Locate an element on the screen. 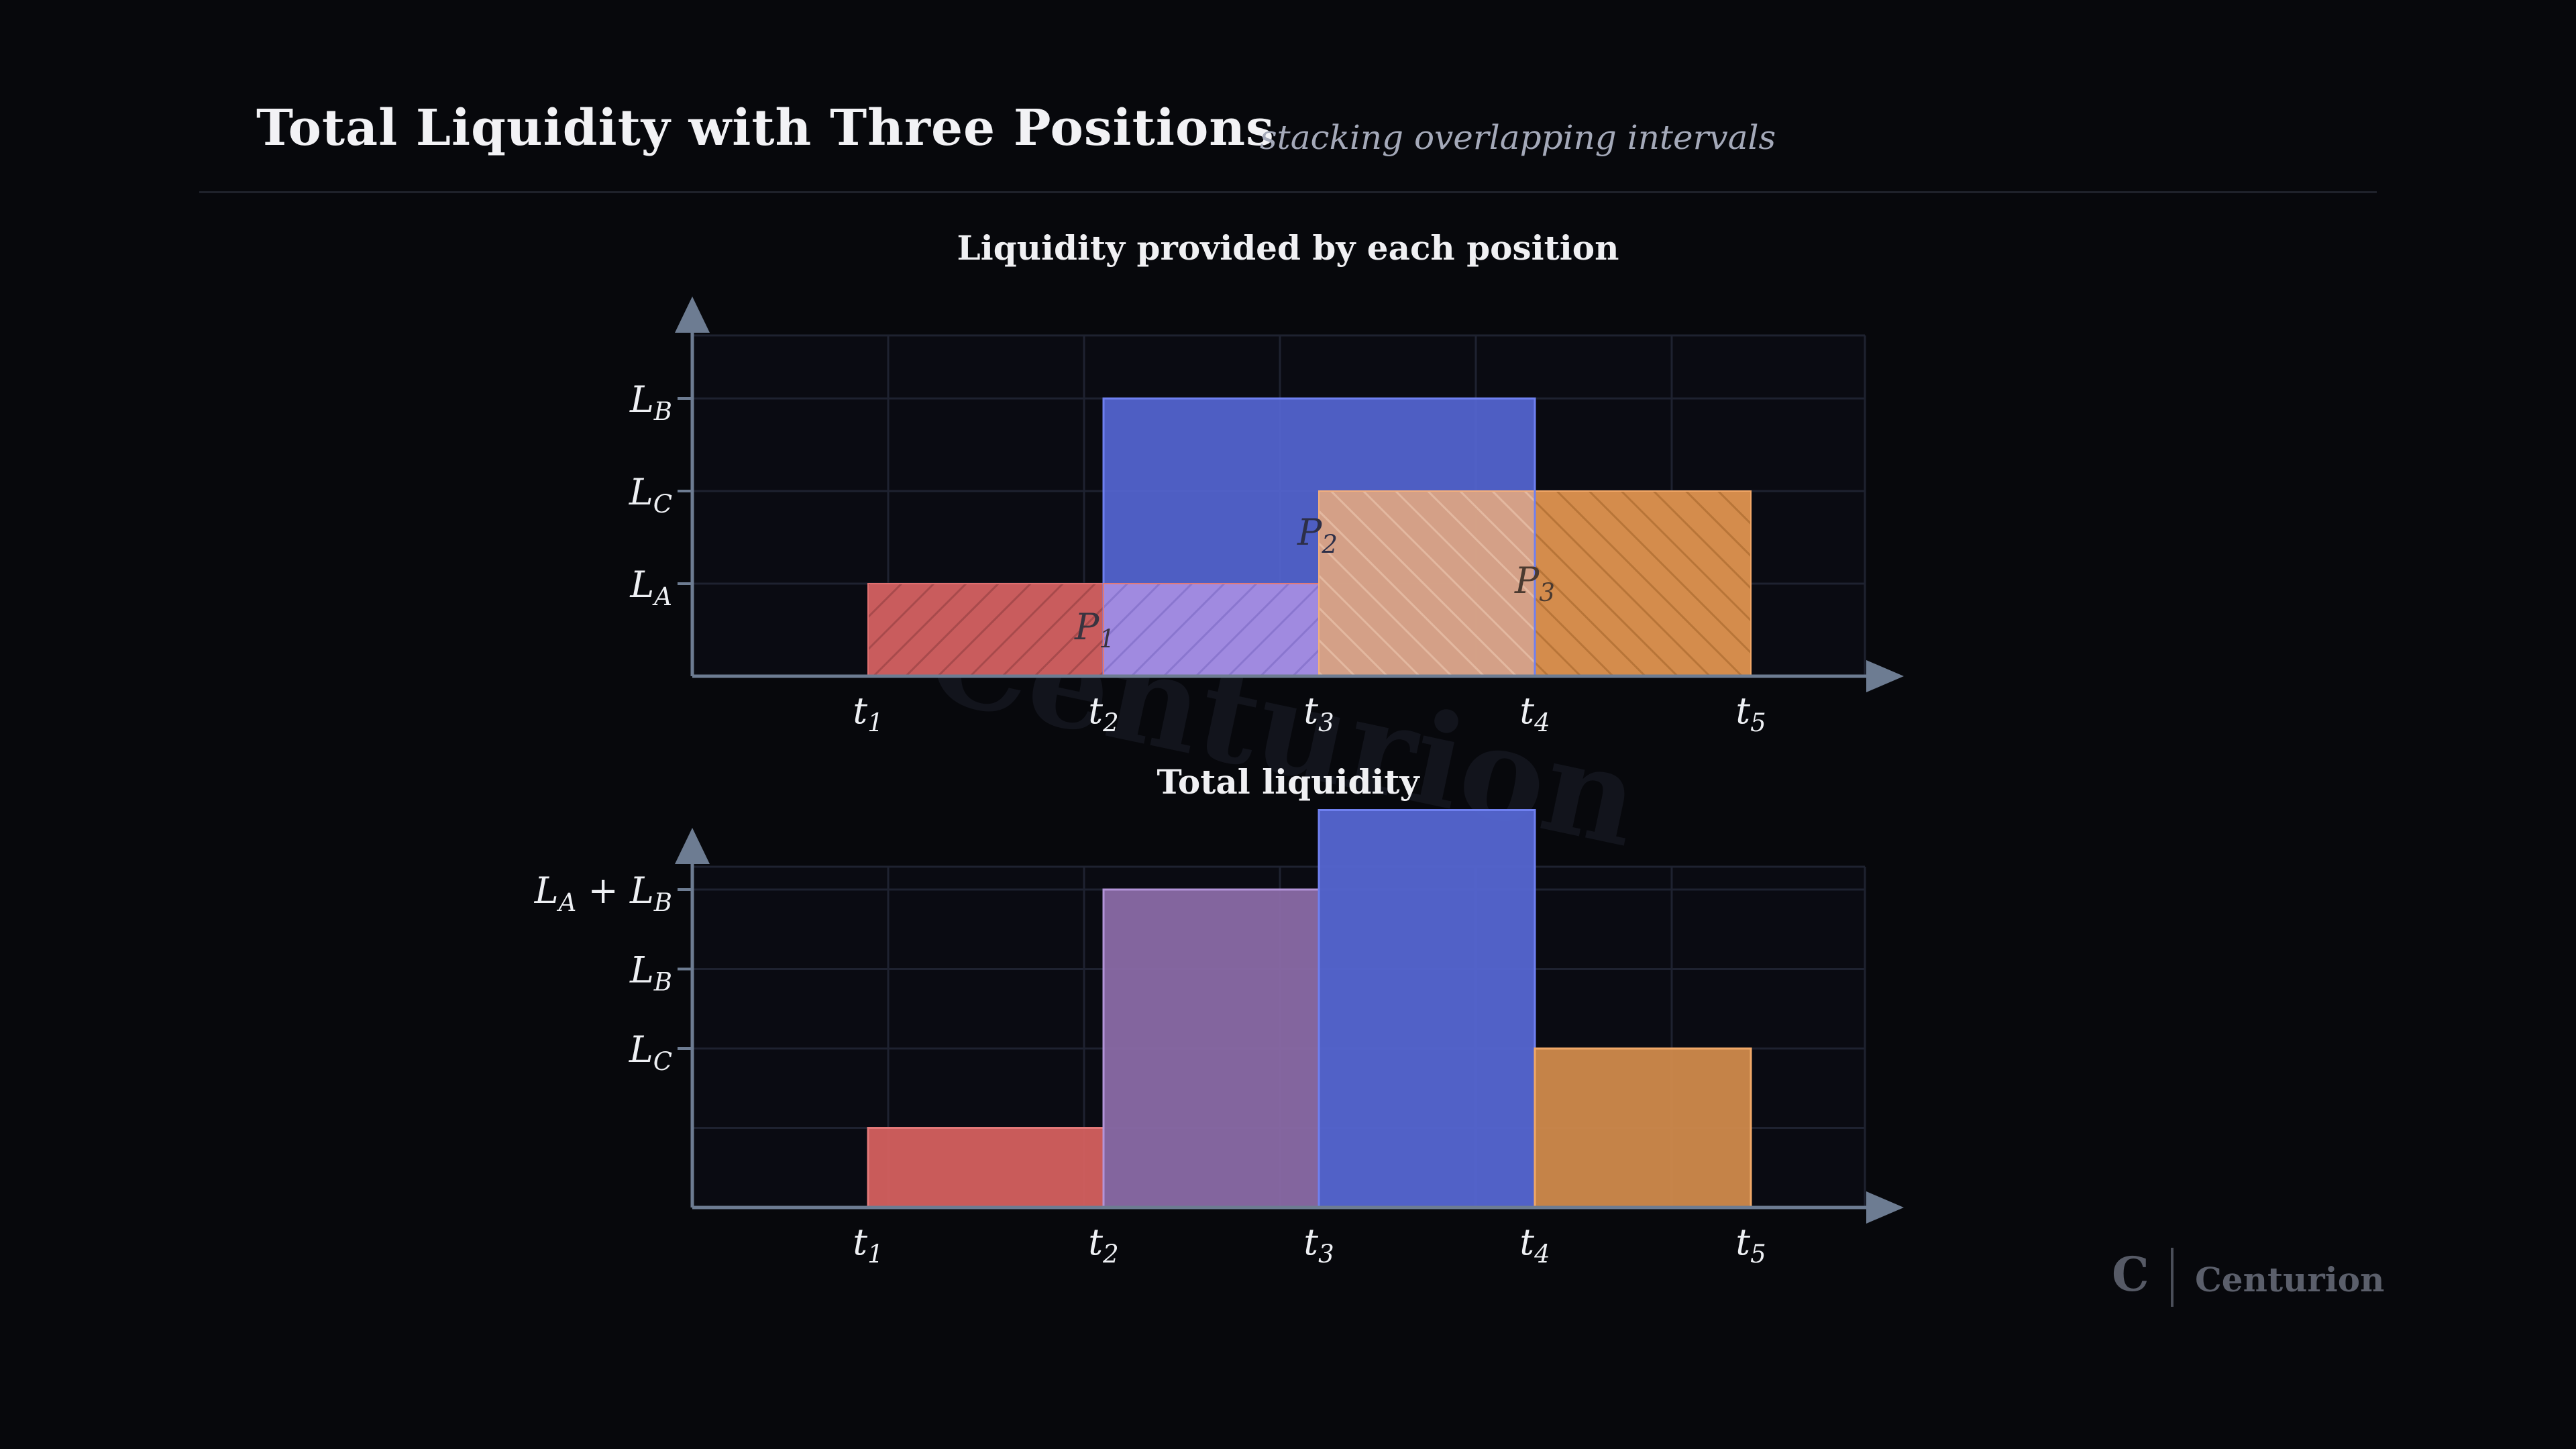 The image size is (2576, 1449). logo-mark: C is located at coordinates (2130, 1274).